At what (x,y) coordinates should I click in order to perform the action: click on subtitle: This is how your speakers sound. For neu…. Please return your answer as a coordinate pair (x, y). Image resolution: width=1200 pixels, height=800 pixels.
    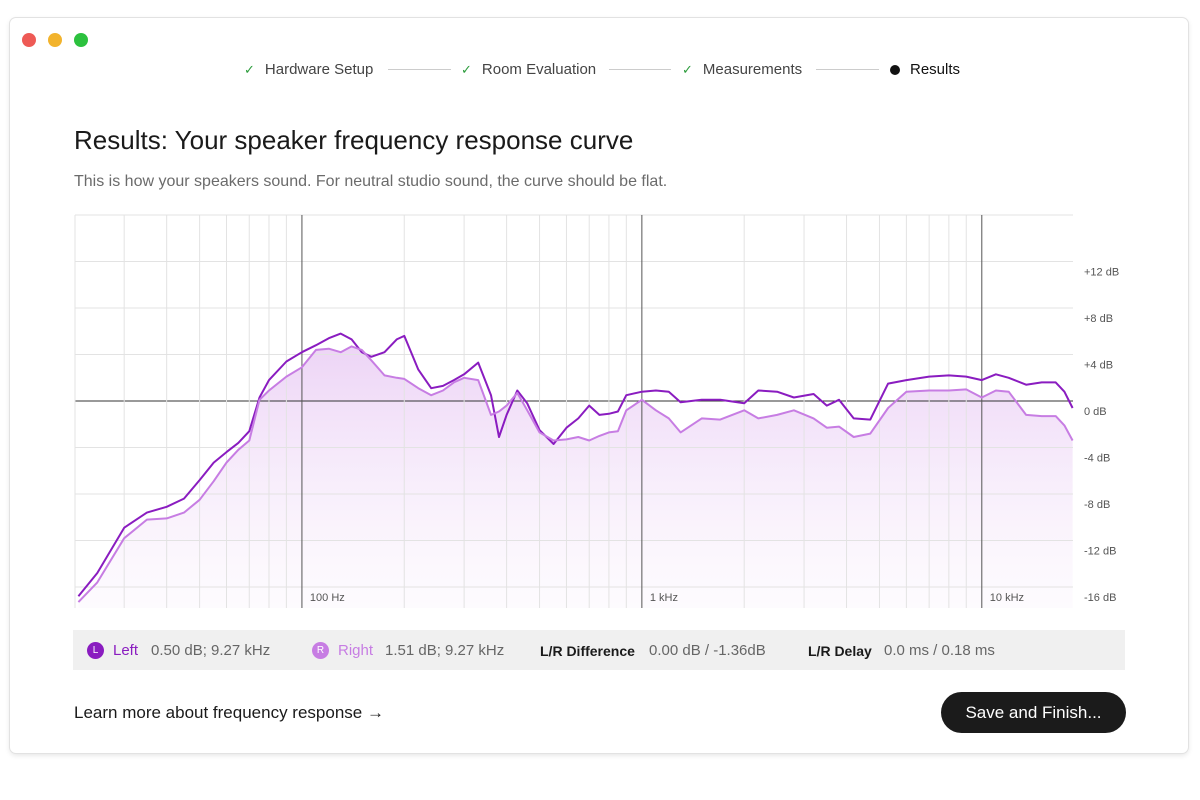
    Looking at the image, I should click on (371, 181).